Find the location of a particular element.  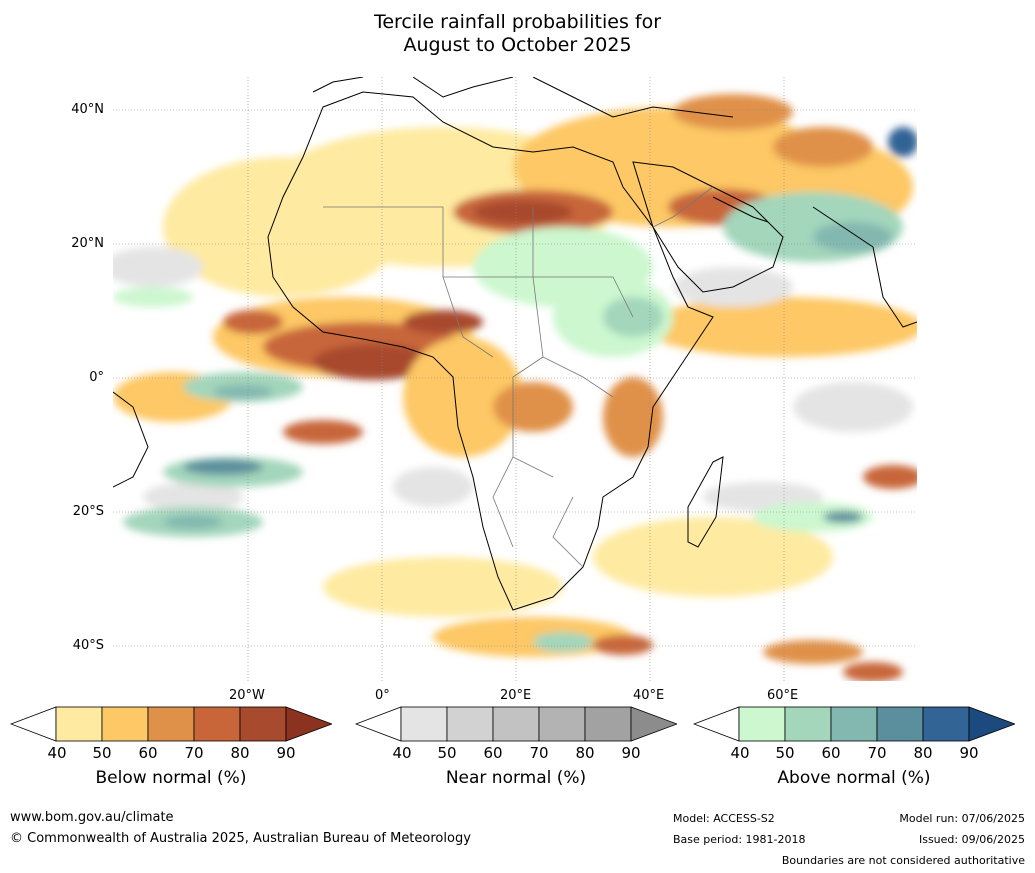

lat-label-20n: 20°N is located at coordinates (87, 243).